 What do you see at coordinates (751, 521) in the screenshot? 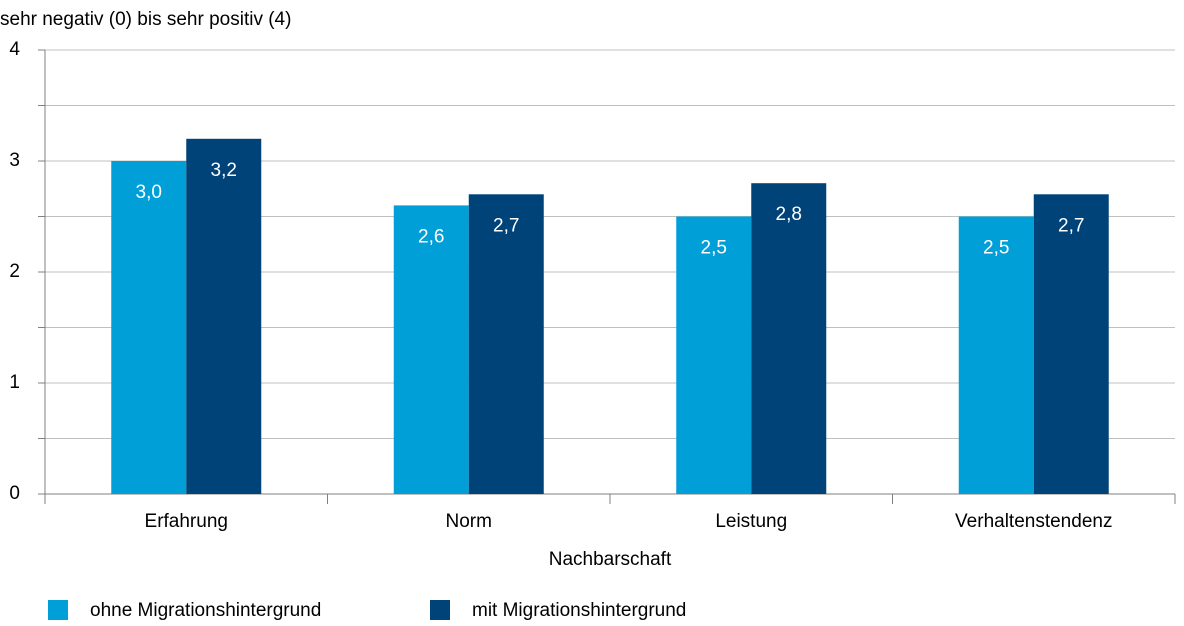
I see `x-tick-label: Leistung` at bounding box center [751, 521].